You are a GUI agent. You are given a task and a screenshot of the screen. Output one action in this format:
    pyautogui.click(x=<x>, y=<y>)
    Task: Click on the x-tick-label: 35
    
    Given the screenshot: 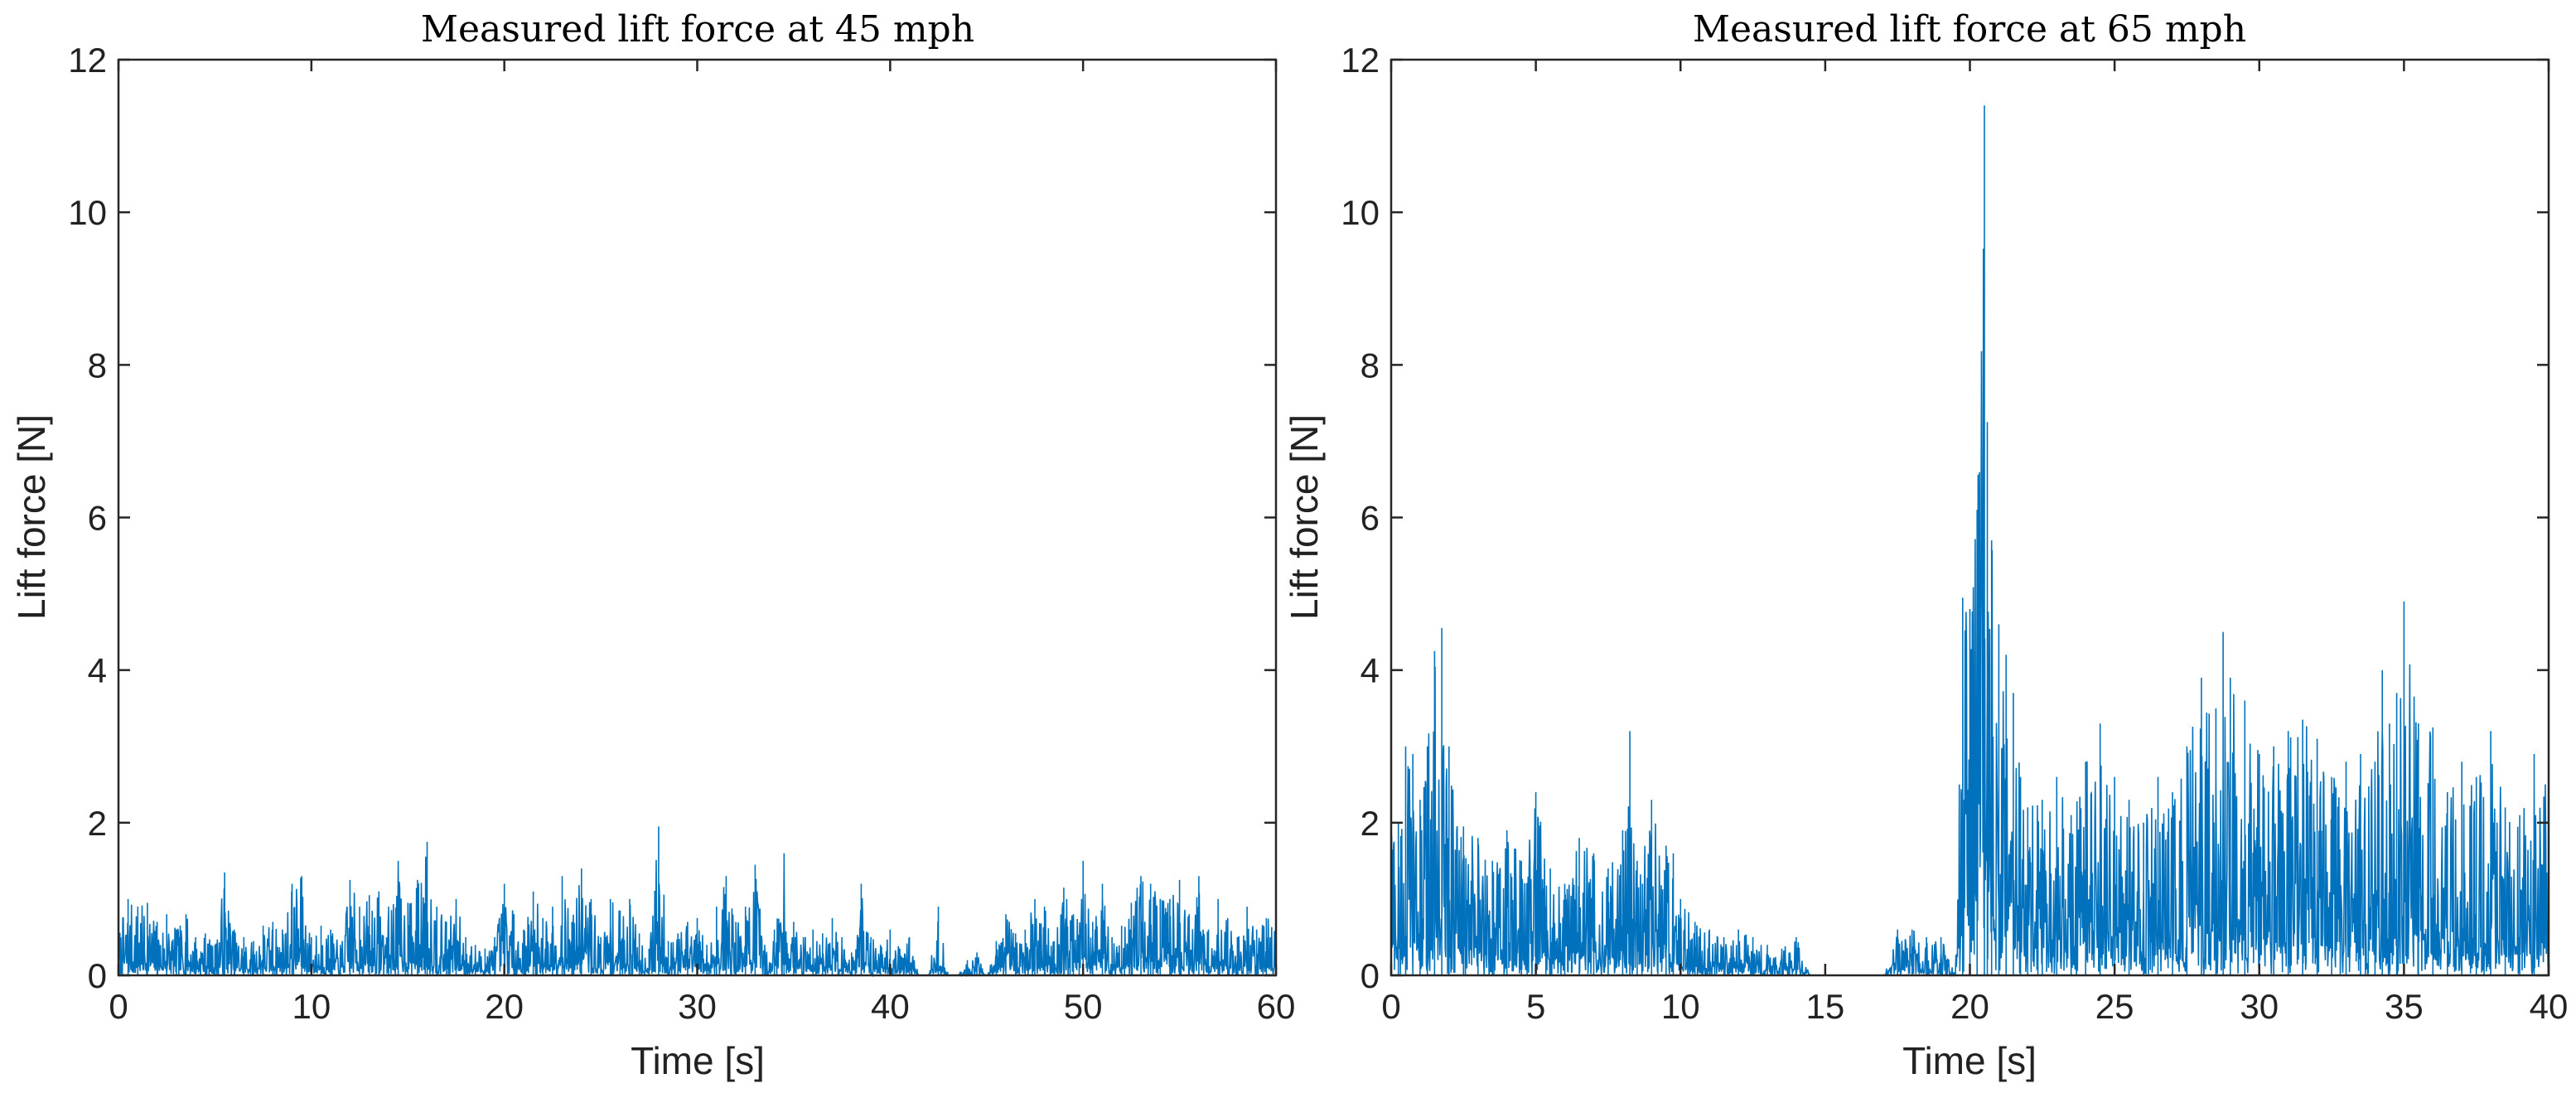 What is the action you would take?
    pyautogui.click(x=2404, y=1007)
    